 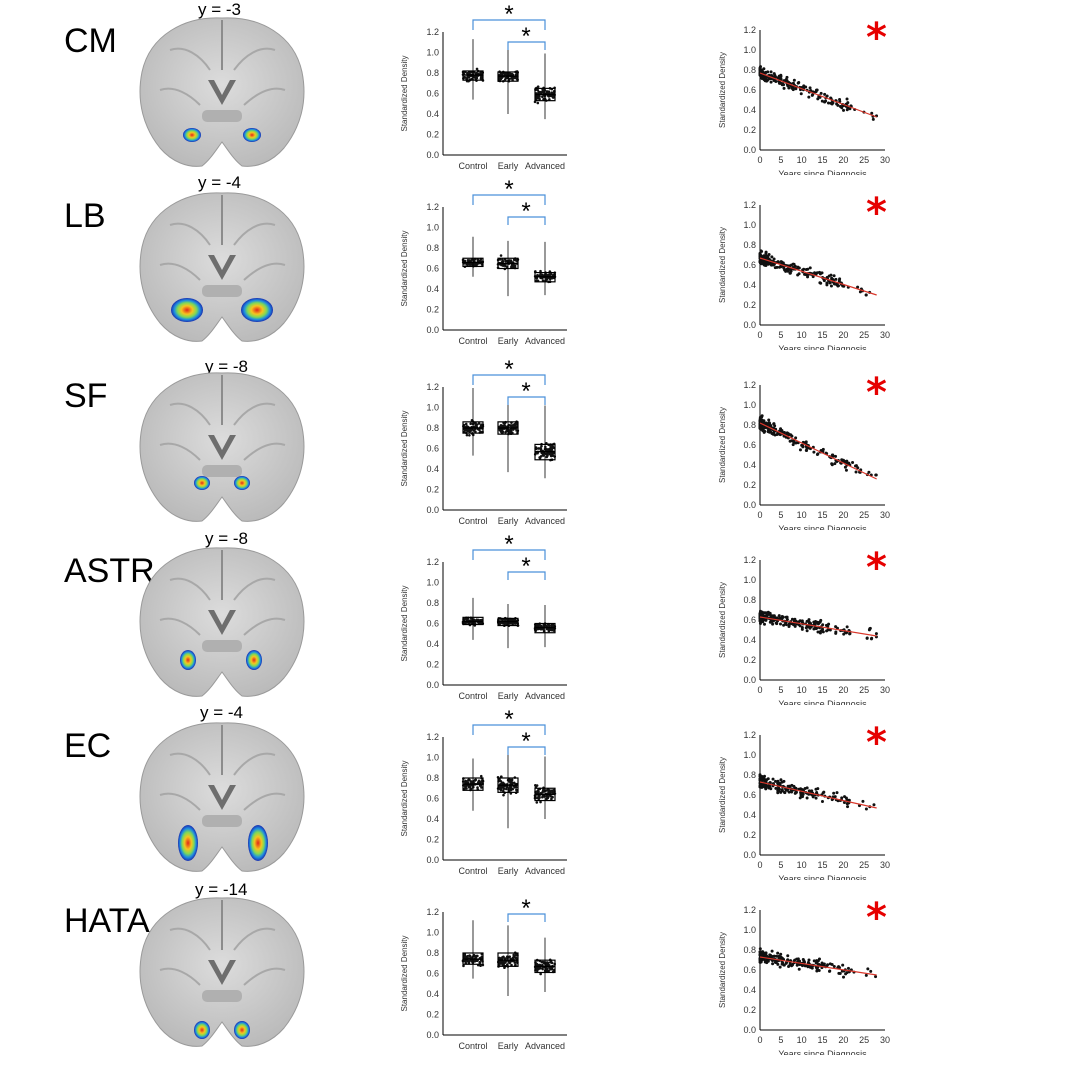 I want to click on region-label: CM, so click(x=90, y=41).